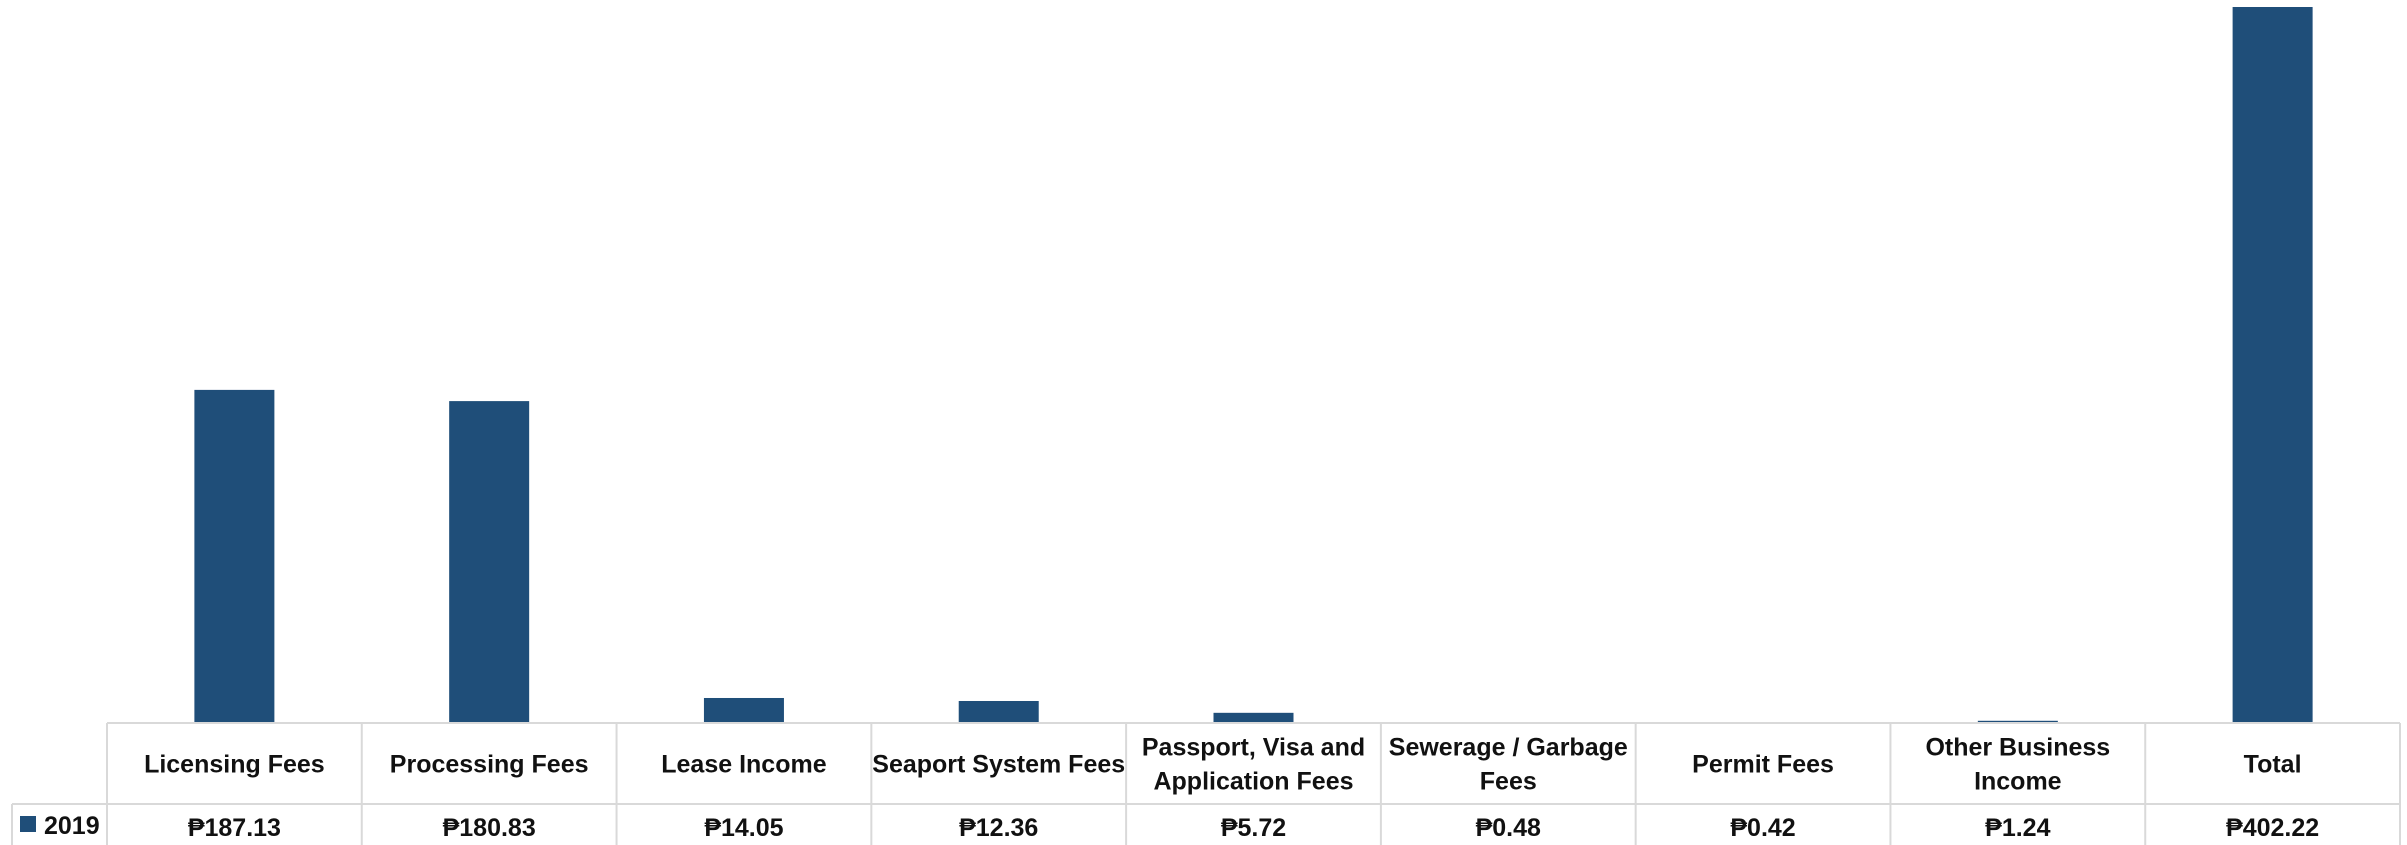 This screenshot has width=2407, height=845. Describe the element at coordinates (234, 765) in the screenshot. I see `category-label: Licensing Fees` at that location.